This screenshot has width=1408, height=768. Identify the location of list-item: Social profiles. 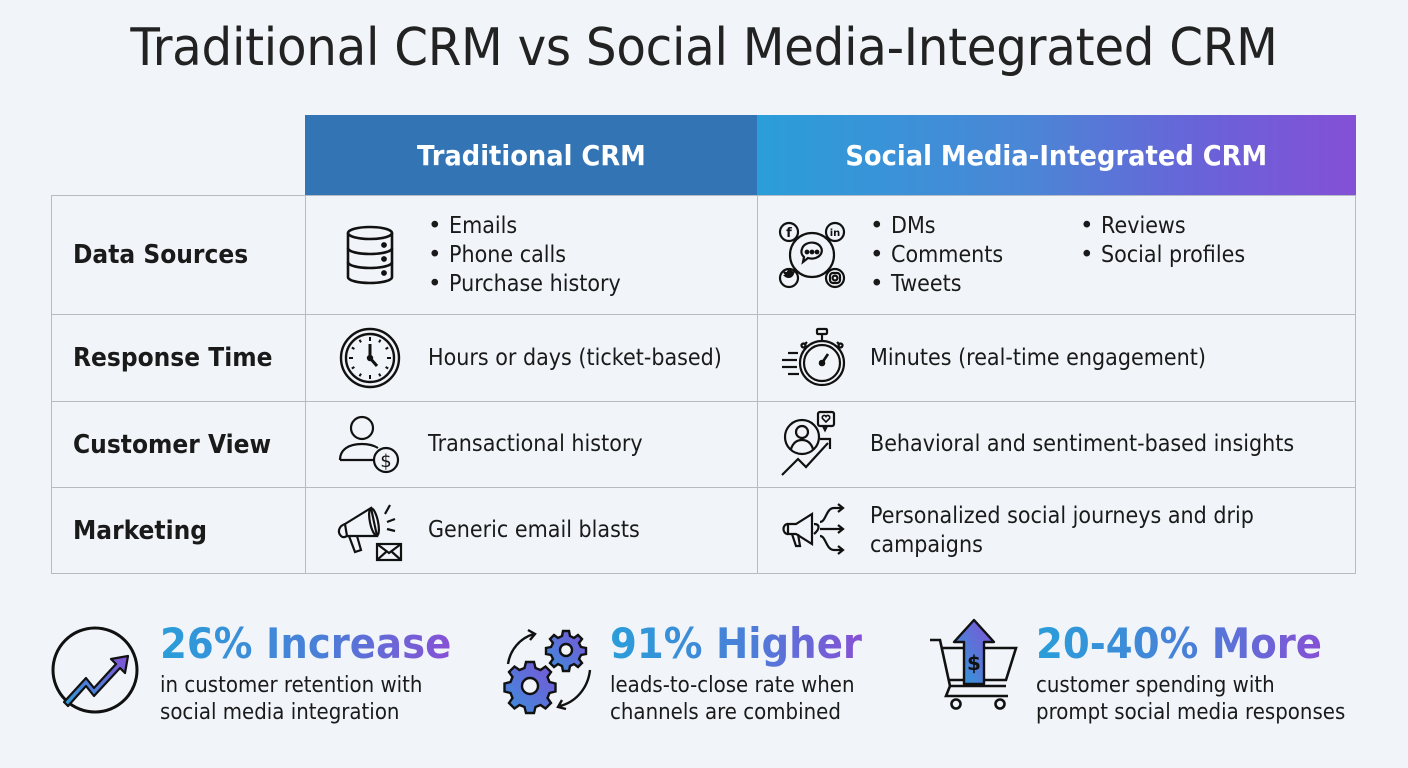
(1185, 255).